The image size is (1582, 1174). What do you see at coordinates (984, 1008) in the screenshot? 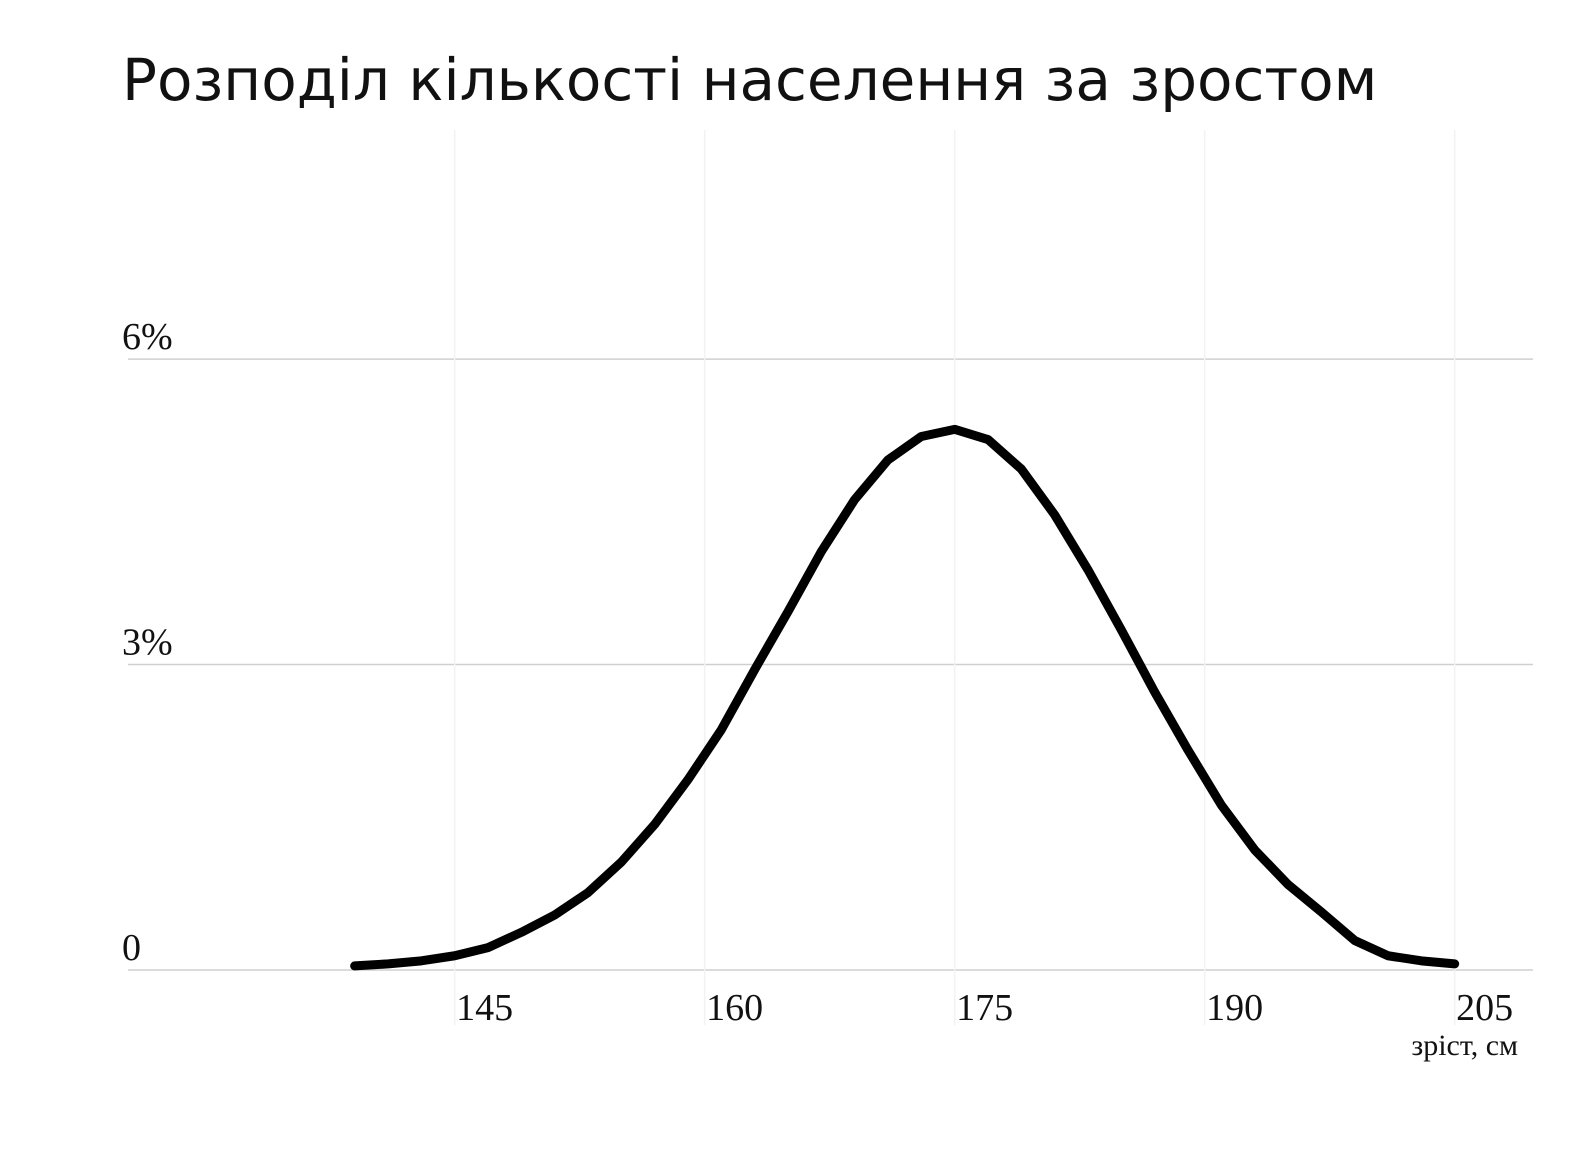
I see `x-tick-label: 175` at bounding box center [984, 1008].